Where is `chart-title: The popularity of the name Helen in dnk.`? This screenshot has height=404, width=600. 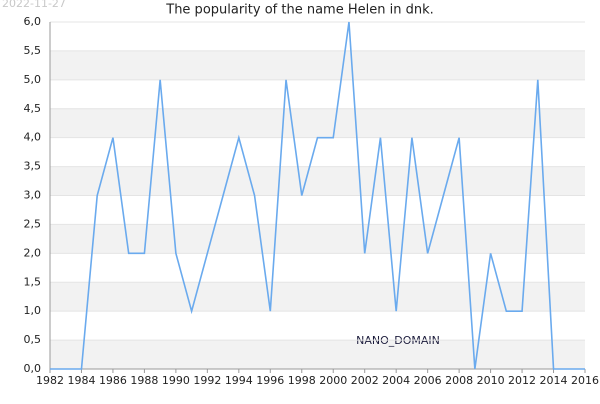
chart-title: The popularity of the name Helen in dnk. is located at coordinates (299, 10).